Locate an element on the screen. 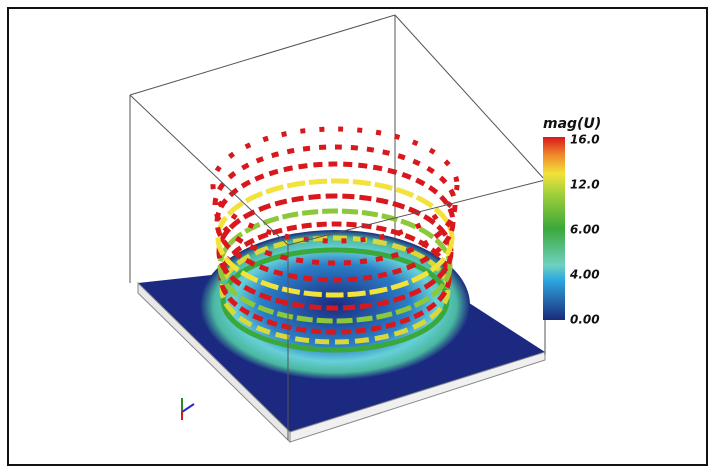 The image size is (716, 473). colorbar-tick-label: 6.00 is located at coordinates (585, 230).